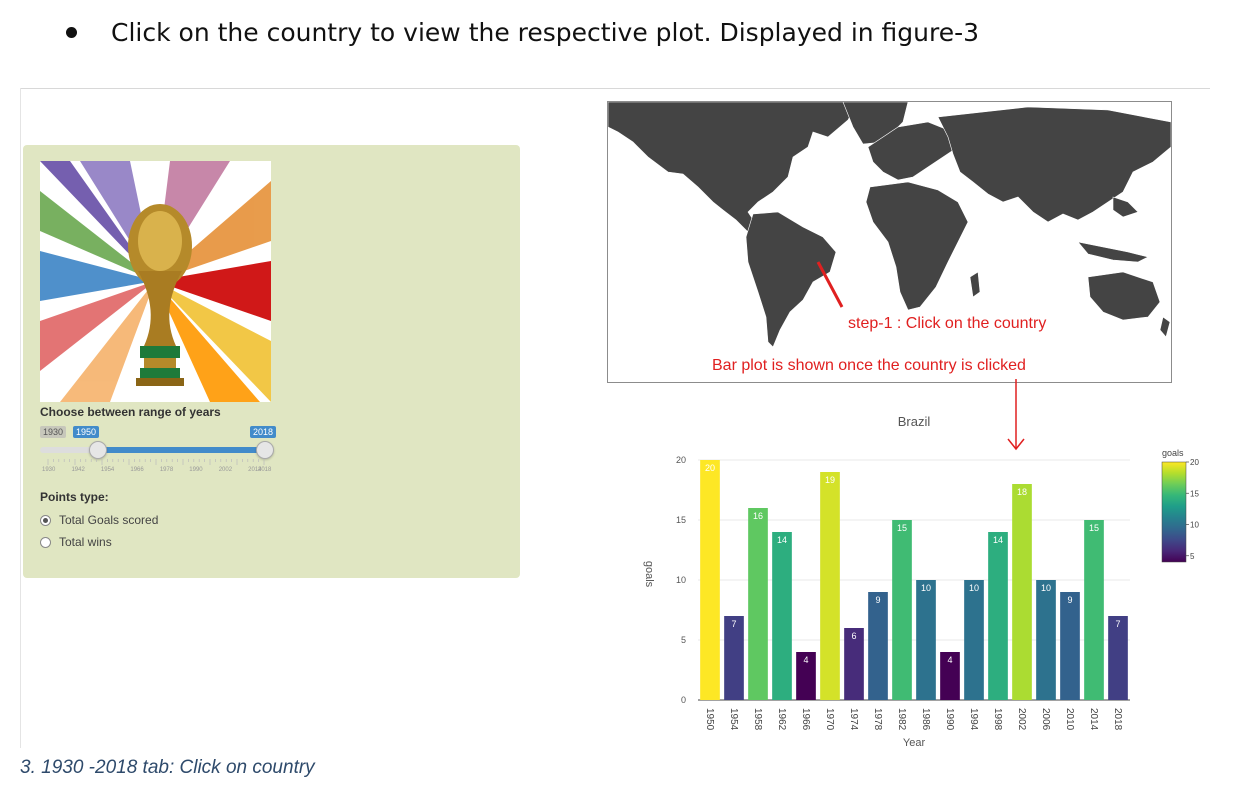  I want to click on colorbar-title: goals, so click(1173, 453).